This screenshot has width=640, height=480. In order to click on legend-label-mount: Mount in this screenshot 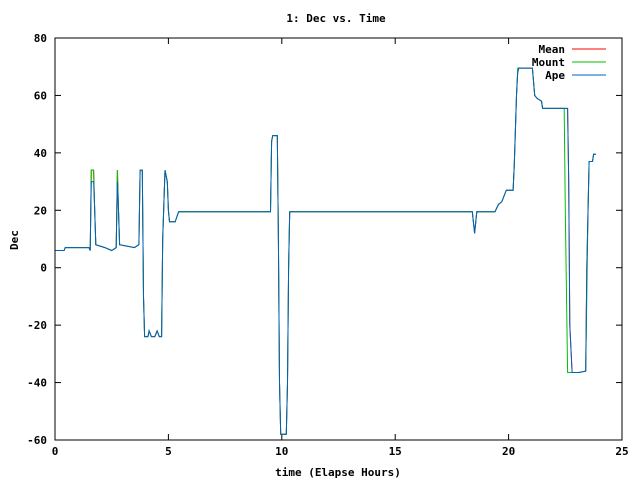, I will do `click(548, 62)`.